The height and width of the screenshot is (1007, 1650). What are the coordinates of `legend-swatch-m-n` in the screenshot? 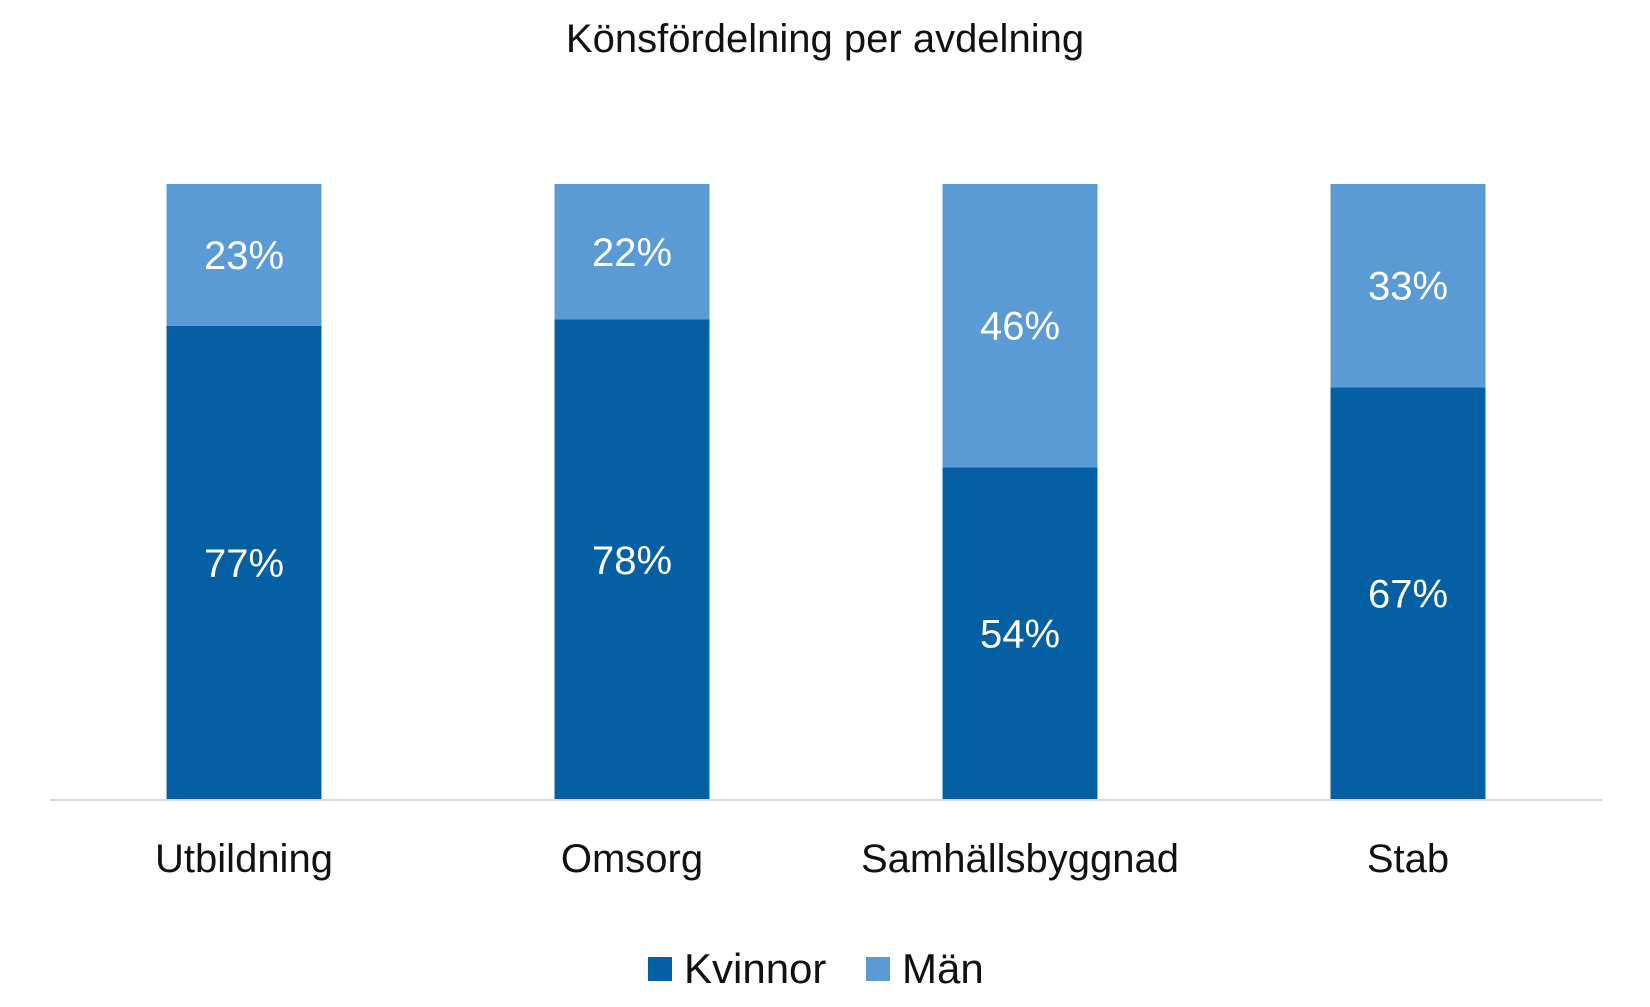 It's located at (878, 969).